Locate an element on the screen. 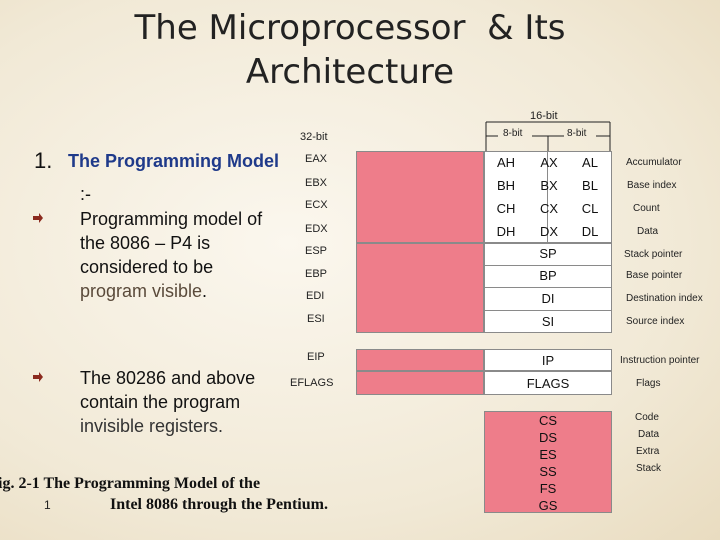  para1-line-2: the 8086 – P4 is is located at coordinates (145, 243).